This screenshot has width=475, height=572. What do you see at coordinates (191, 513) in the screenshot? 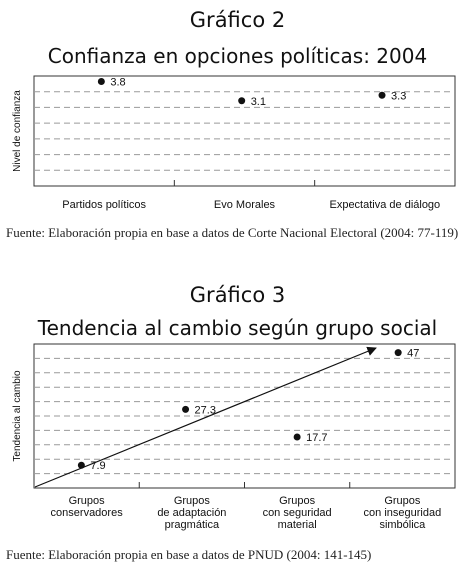
I see `category-label: de adaptación` at bounding box center [191, 513].